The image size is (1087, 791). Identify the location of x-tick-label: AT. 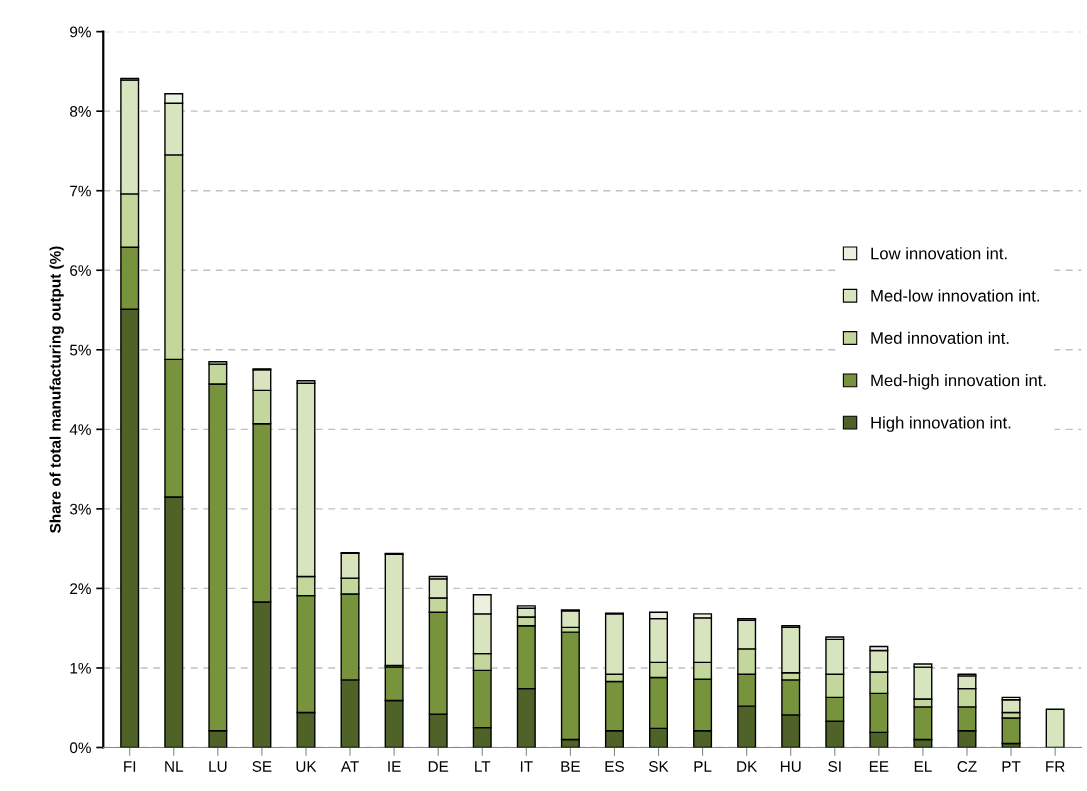
(349, 766).